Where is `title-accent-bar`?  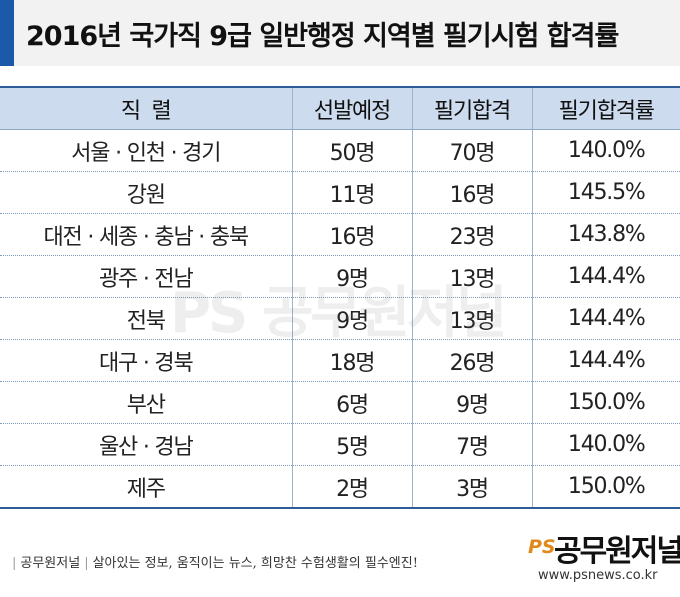
title-accent-bar is located at coordinates (7, 33).